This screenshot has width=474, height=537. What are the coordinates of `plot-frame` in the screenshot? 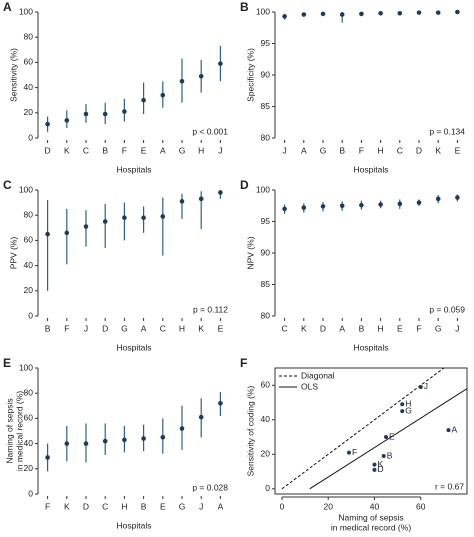 It's located at (371, 431).